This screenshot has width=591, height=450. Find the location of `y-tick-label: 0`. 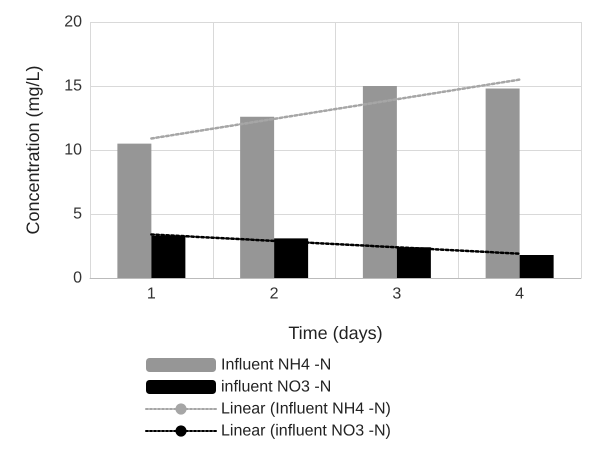

y-tick-label: 0 is located at coordinates (77, 278).